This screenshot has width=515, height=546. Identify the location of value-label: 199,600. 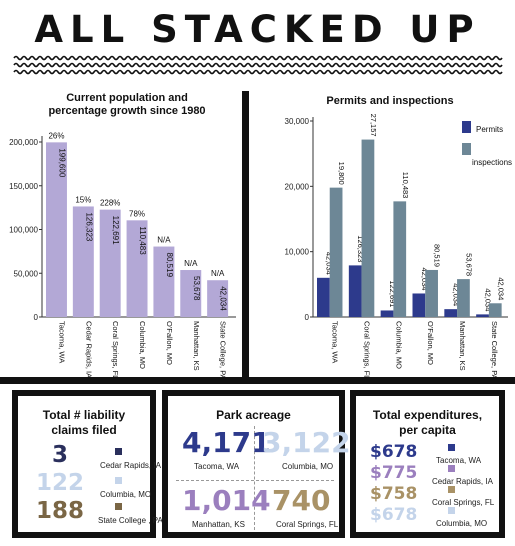
(61, 162).